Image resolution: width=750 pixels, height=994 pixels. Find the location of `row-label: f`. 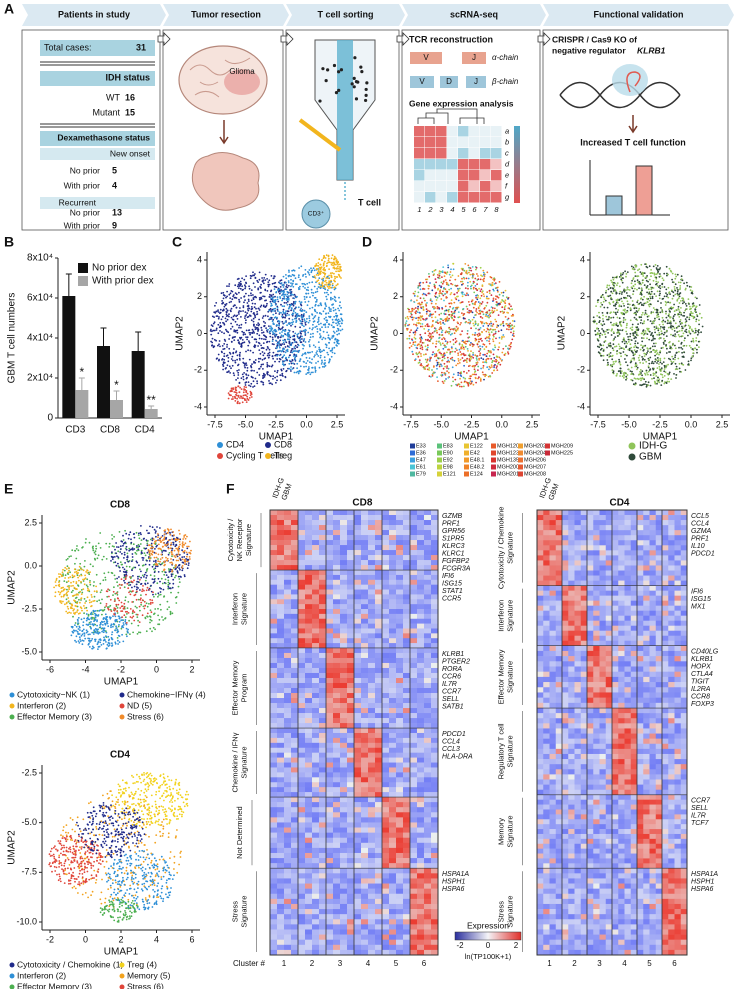

row-label: f is located at coordinates (506, 185).